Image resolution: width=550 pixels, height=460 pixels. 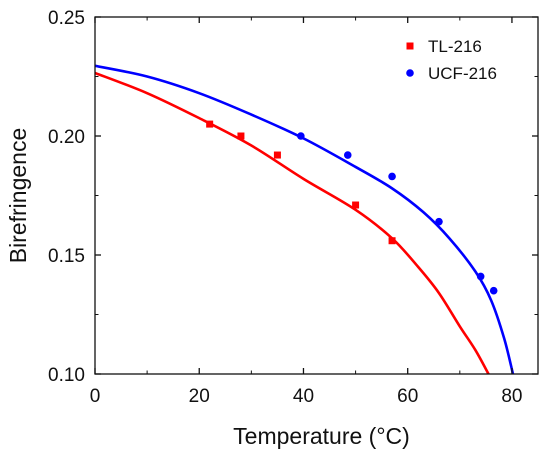 What do you see at coordinates (303, 396) in the screenshot?
I see `x-tick-label: 40` at bounding box center [303, 396].